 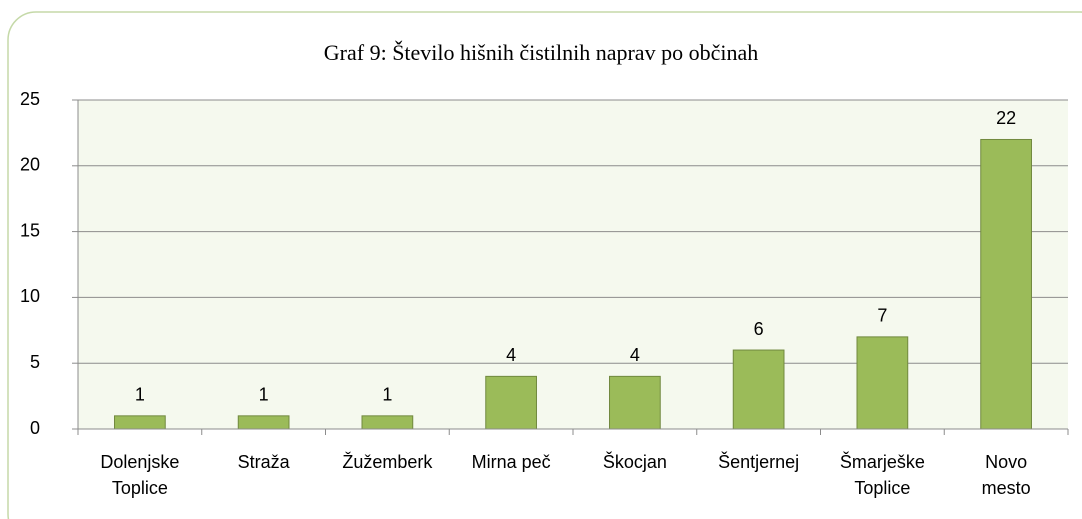 What do you see at coordinates (30, 165) in the screenshot?
I see `y-tick-label: 20` at bounding box center [30, 165].